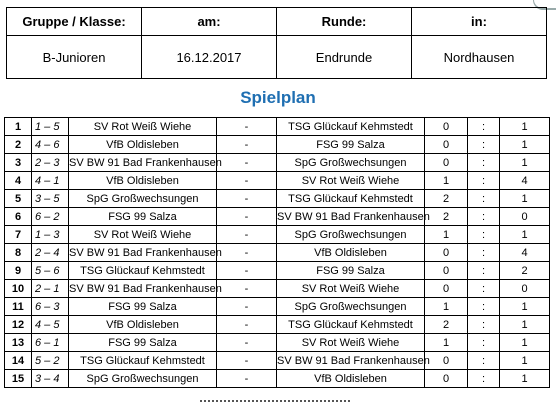 Image resolution: width=556 pixels, height=403 pixels. What do you see at coordinates (142, 198) in the screenshot?
I see `home-team: SpG Großwechsungen` at bounding box center [142, 198].